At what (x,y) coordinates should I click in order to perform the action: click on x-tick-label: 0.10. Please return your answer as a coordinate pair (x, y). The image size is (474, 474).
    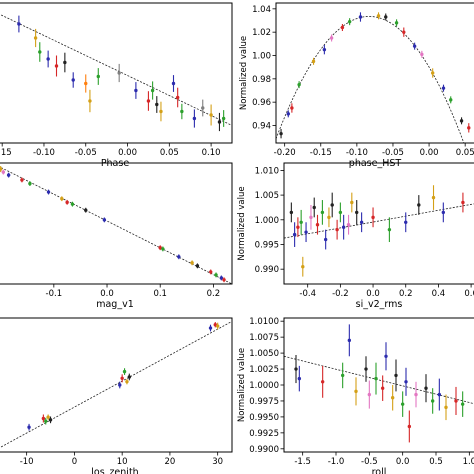
    Looking at the image, I should click on (211, 153).